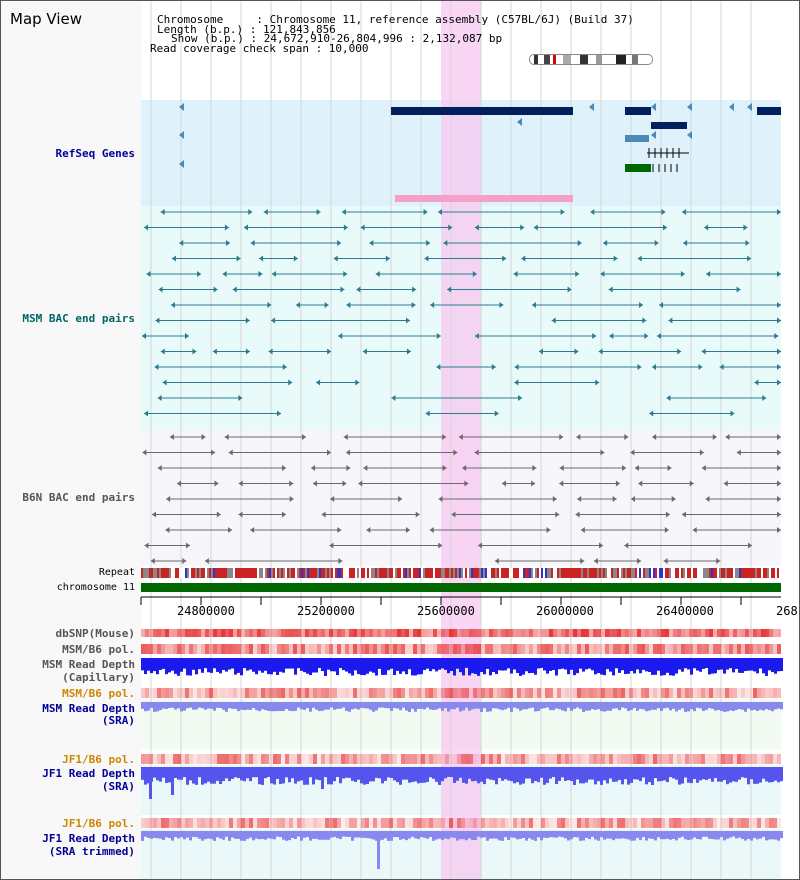 This screenshot has height=880, width=800. What do you see at coordinates (78, 497) in the screenshot?
I see `b6n-bac-label: B6N BAC end pairs` at bounding box center [78, 497].